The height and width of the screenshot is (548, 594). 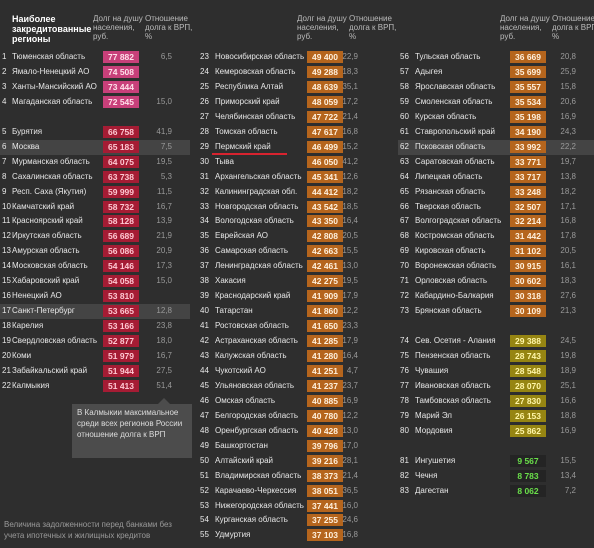 I want to click on region-name: Красноярский край, so click(x=47, y=221).